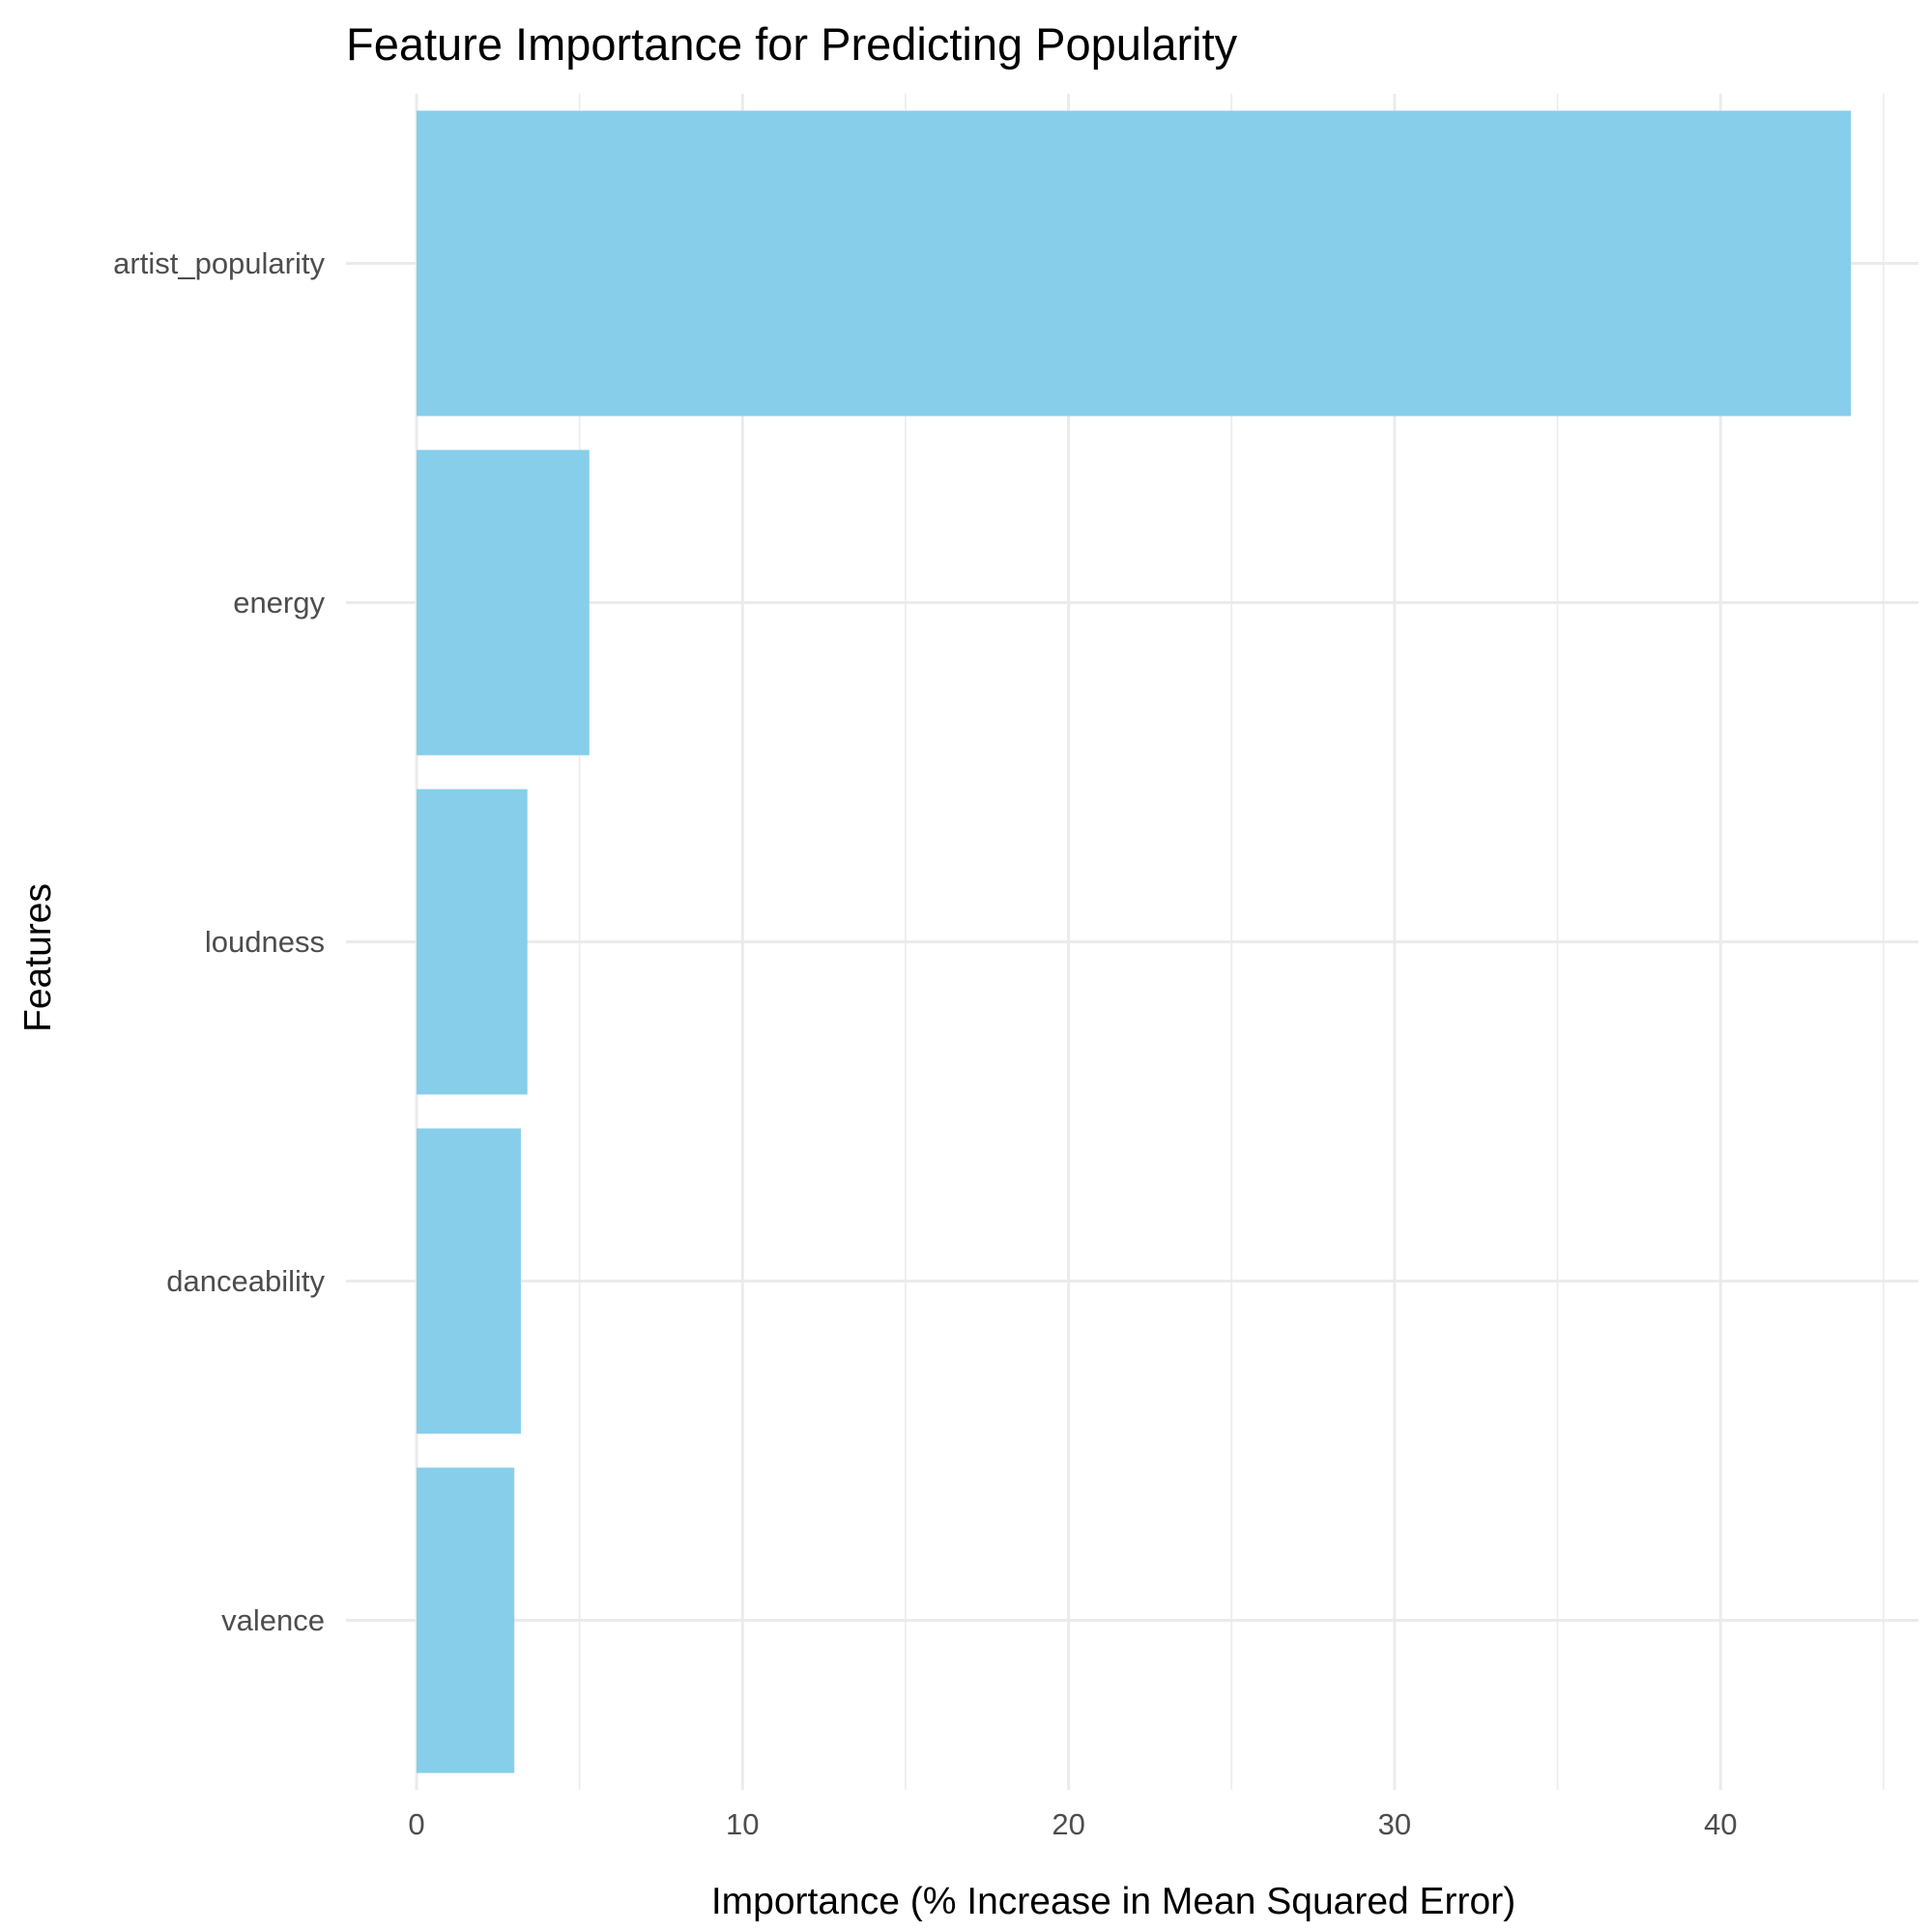 This screenshot has height=1932, width=1932. I want to click on y-tick-label: loudness, so click(265, 942).